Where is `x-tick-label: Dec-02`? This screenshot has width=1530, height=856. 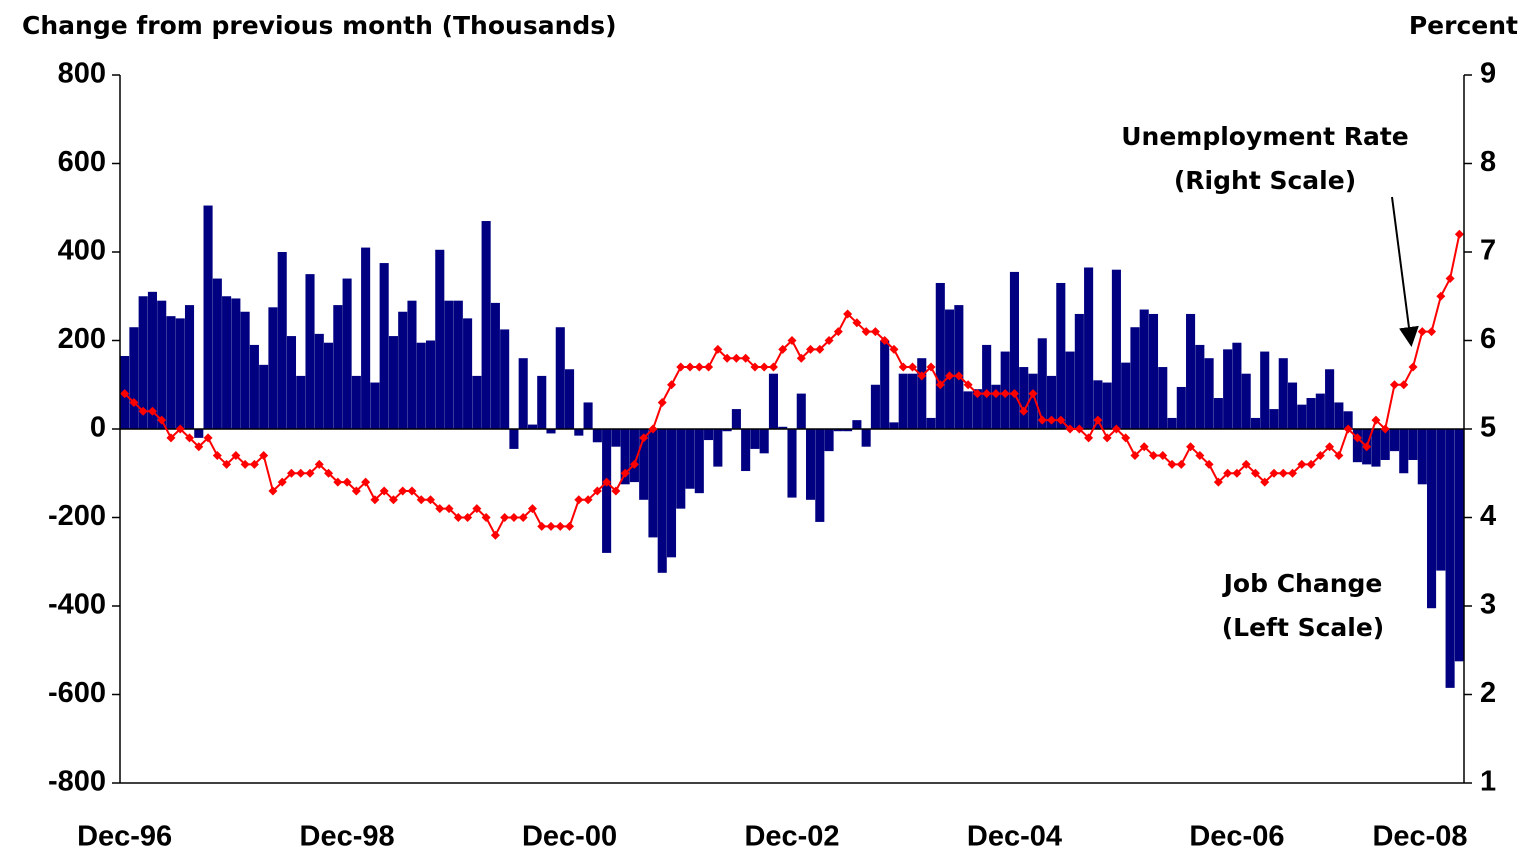 x-tick-label: Dec-02 is located at coordinates (791, 837).